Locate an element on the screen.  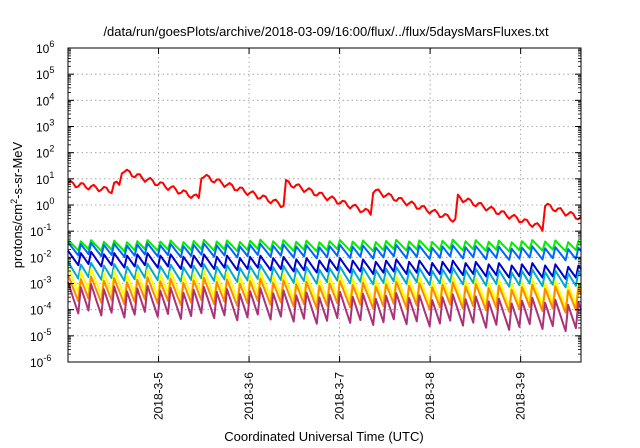
x-tick-label: 2018-3-8 is located at coordinates (430, 396).